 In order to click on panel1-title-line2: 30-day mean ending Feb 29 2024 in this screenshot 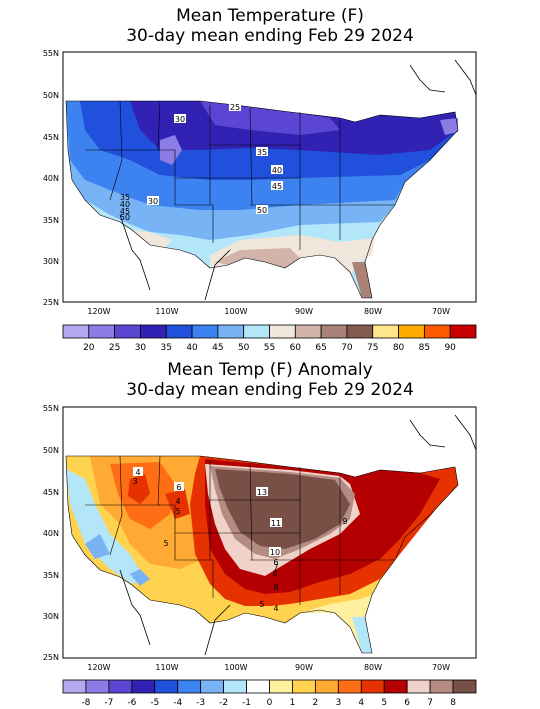, I will do `click(270, 36)`.